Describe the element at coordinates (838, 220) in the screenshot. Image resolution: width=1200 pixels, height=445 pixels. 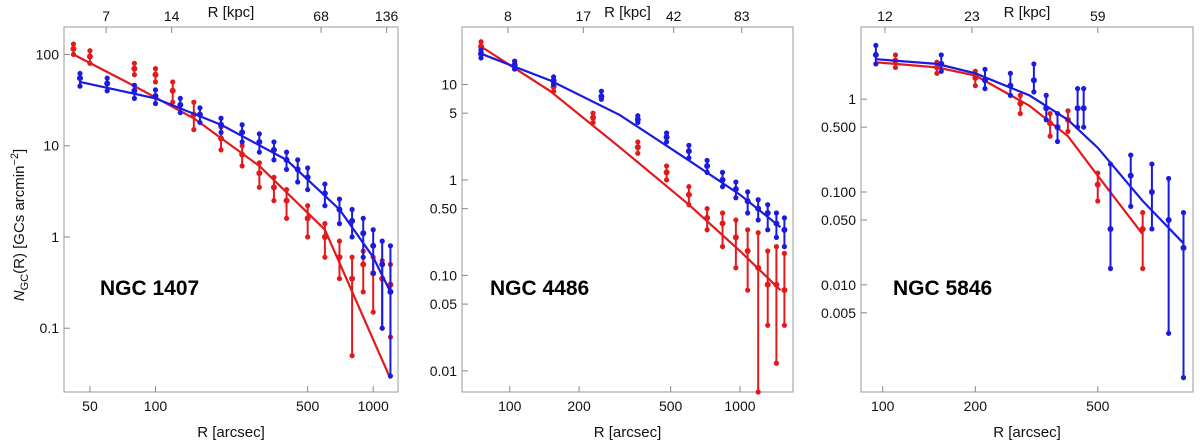
I see `y-tick-label: 0.050` at that location.